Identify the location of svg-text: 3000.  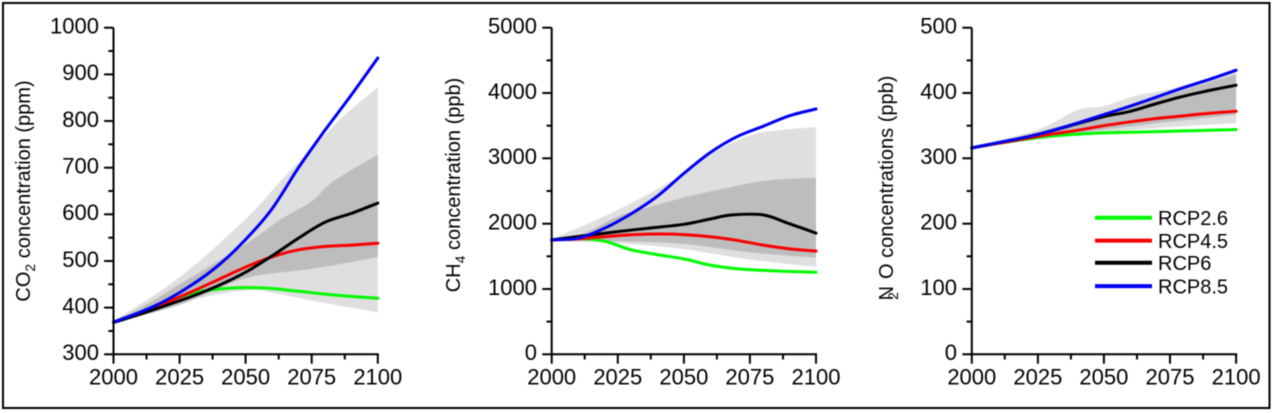
(512, 156).